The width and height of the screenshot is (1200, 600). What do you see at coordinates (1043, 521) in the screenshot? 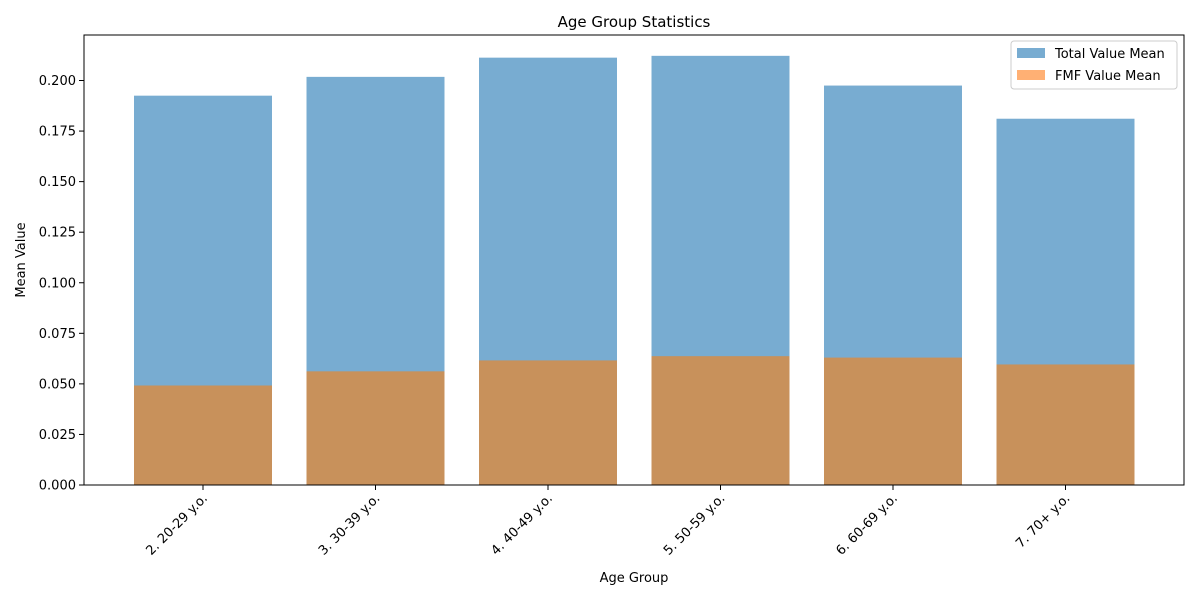
I see `x-tick-label: 7. 70+ y.o.` at bounding box center [1043, 521].